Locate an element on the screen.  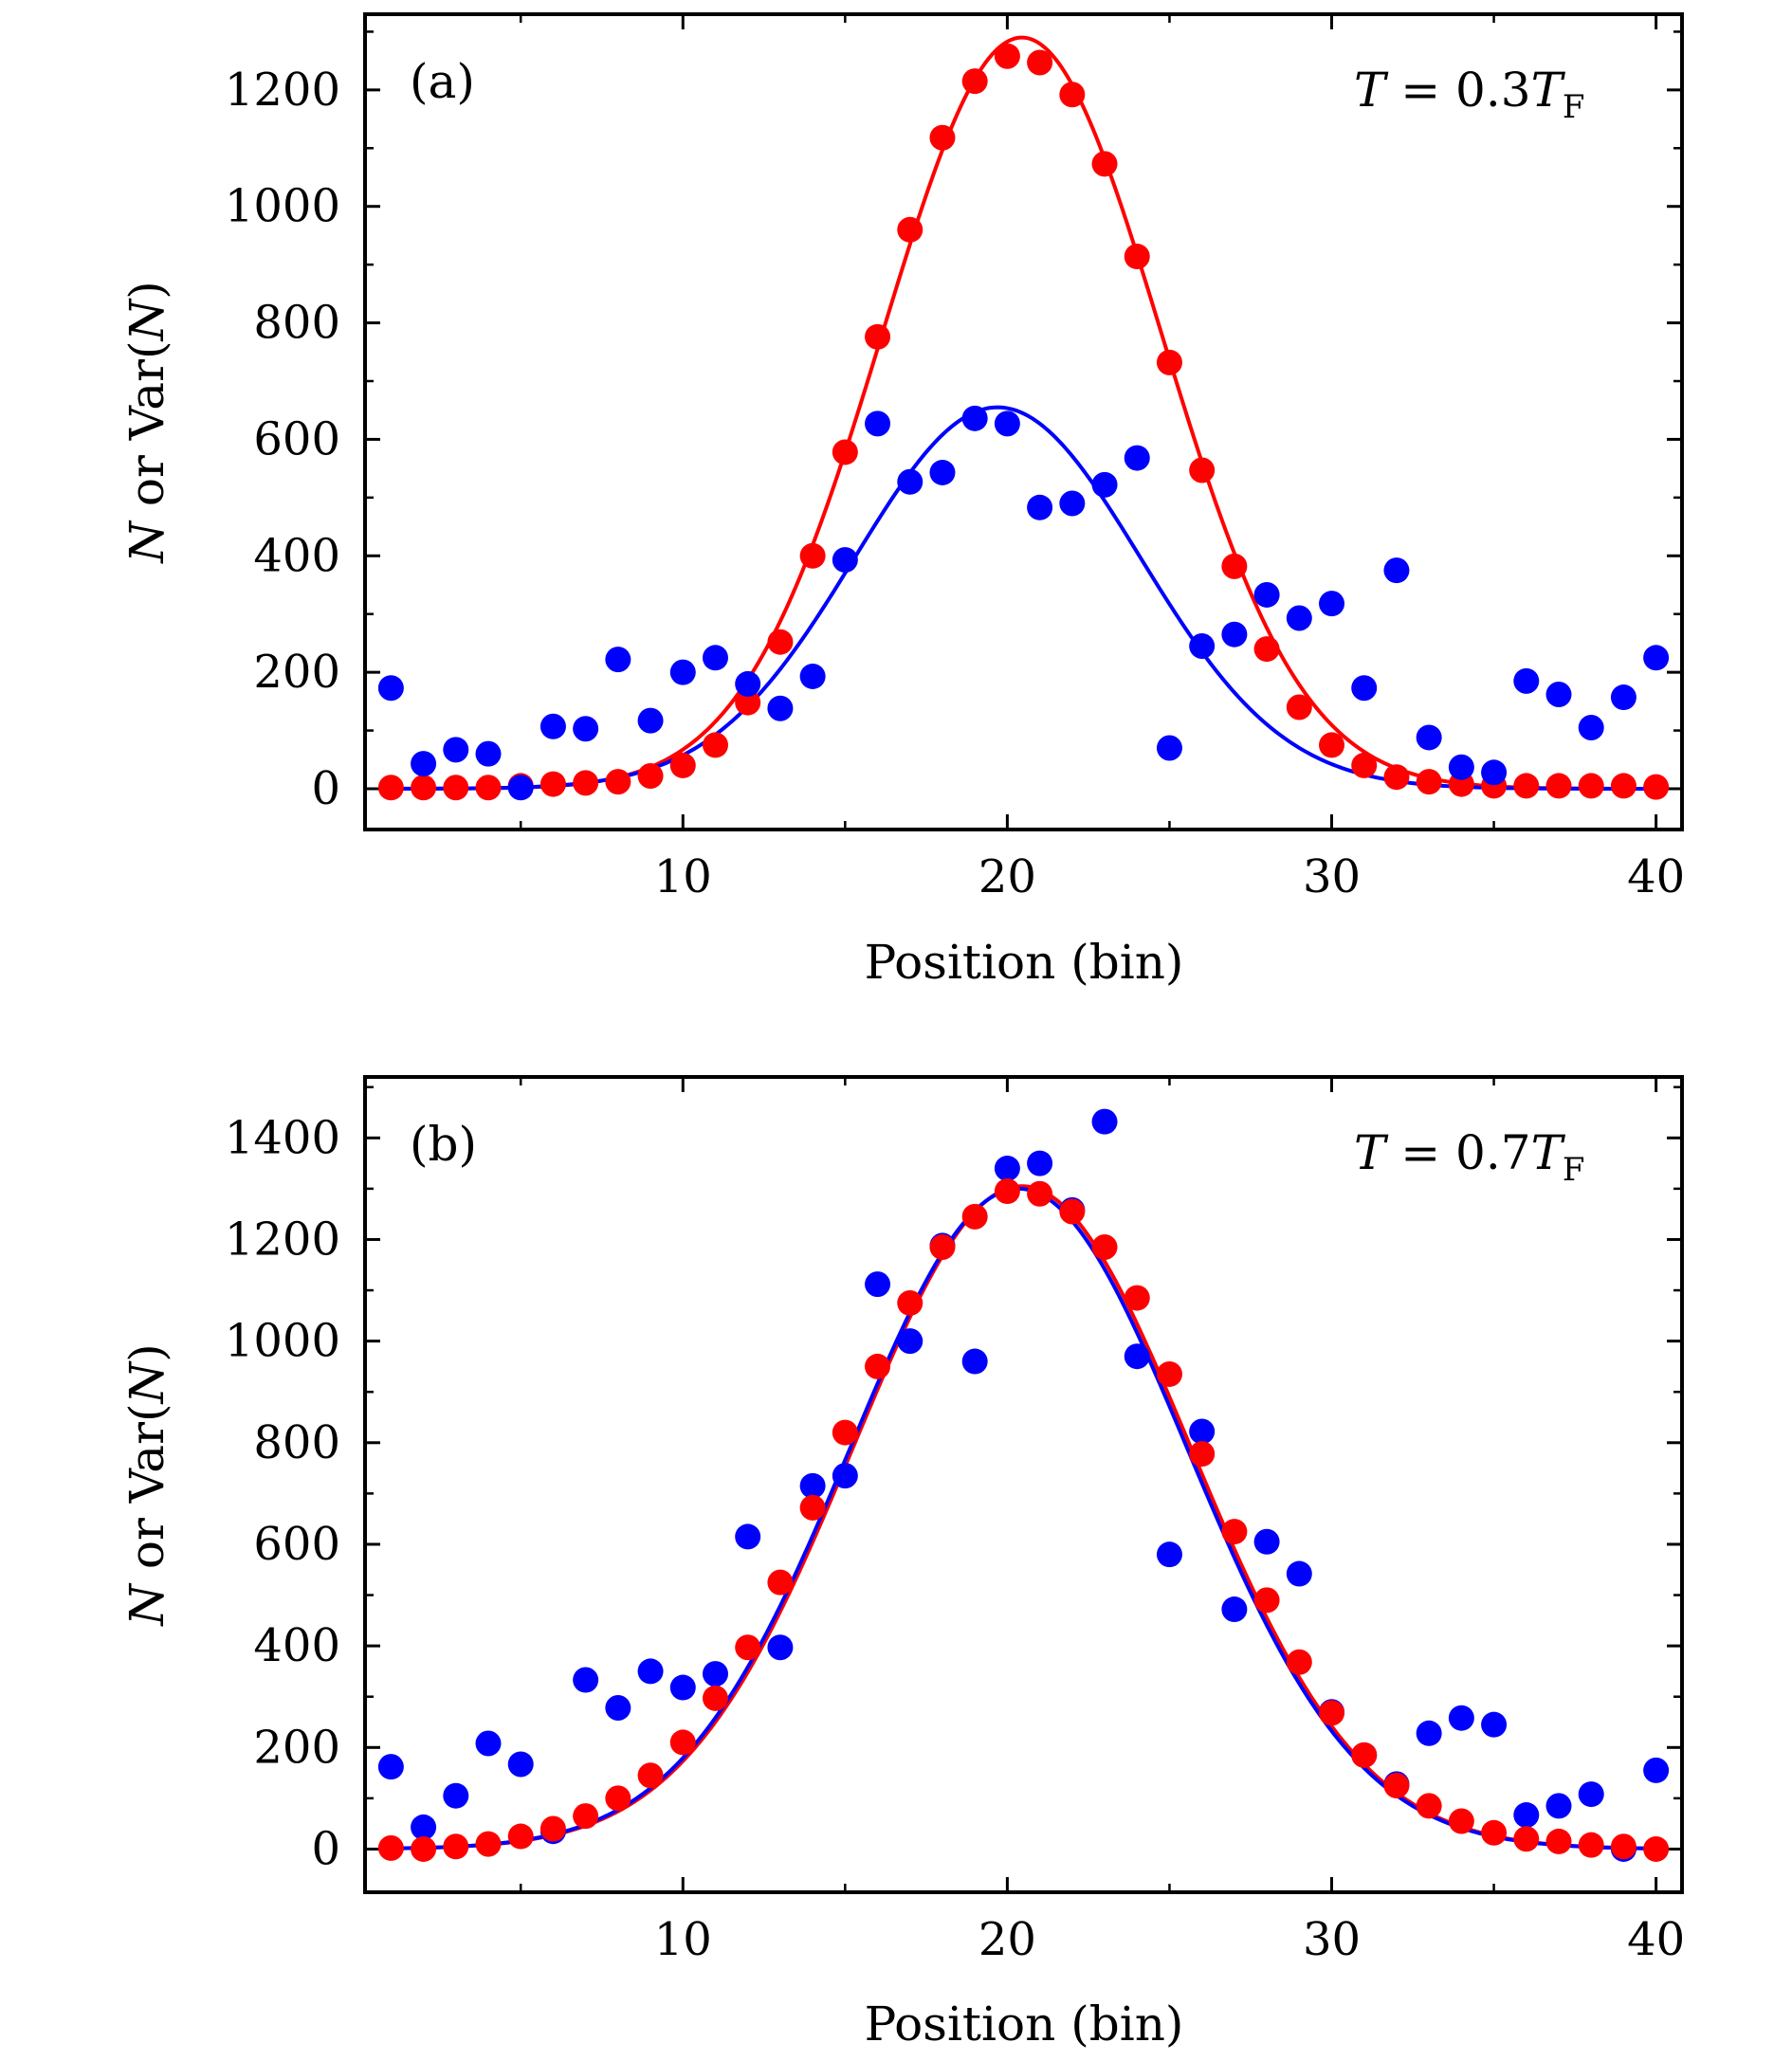
panel-b-ylabel-n2: N is located at coordinates (146, 1381).